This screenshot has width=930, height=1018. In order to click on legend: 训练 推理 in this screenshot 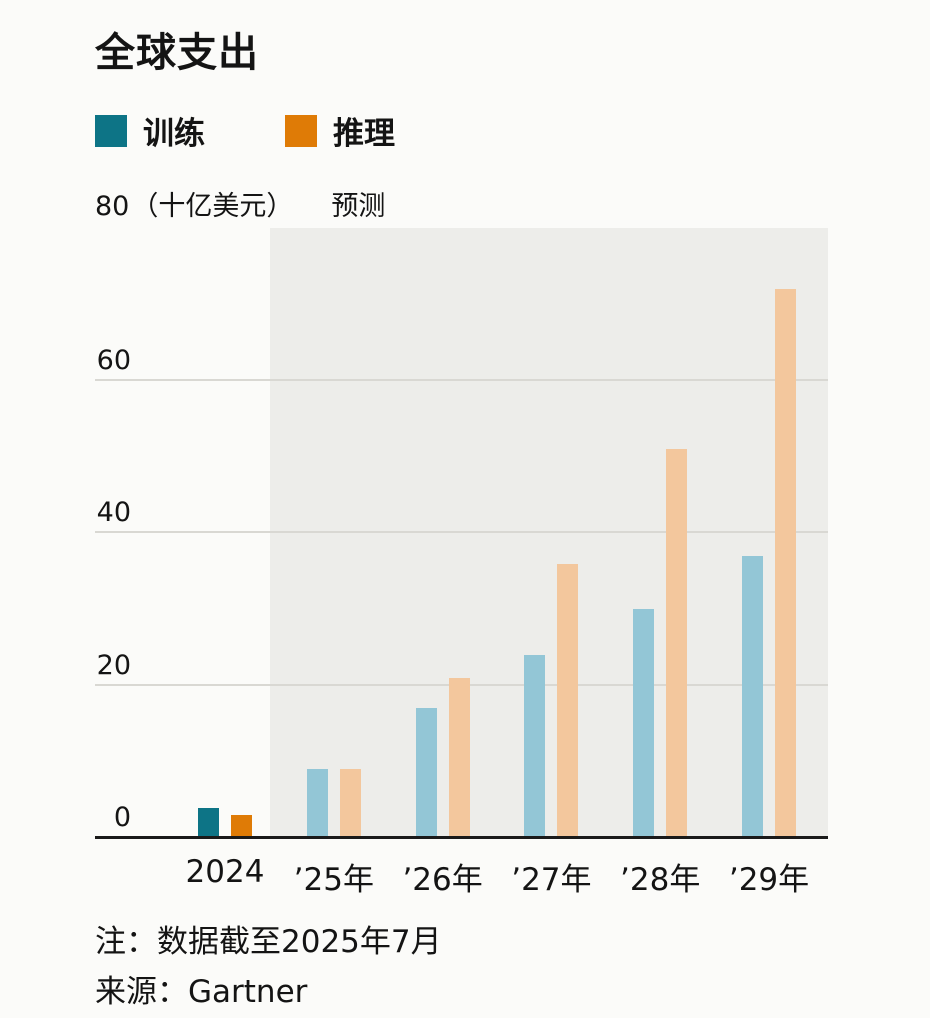, I will do `click(245, 130)`.